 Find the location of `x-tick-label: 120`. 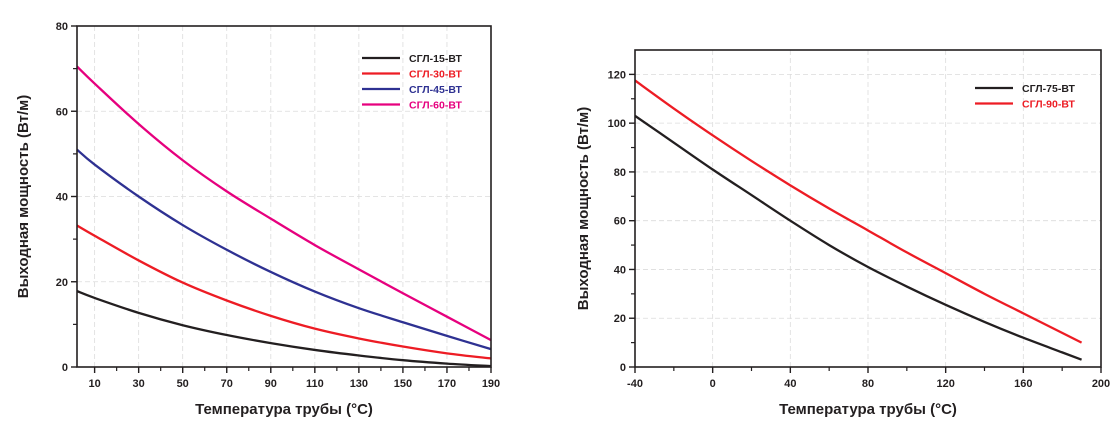

x-tick-label: 120 is located at coordinates (945, 384).